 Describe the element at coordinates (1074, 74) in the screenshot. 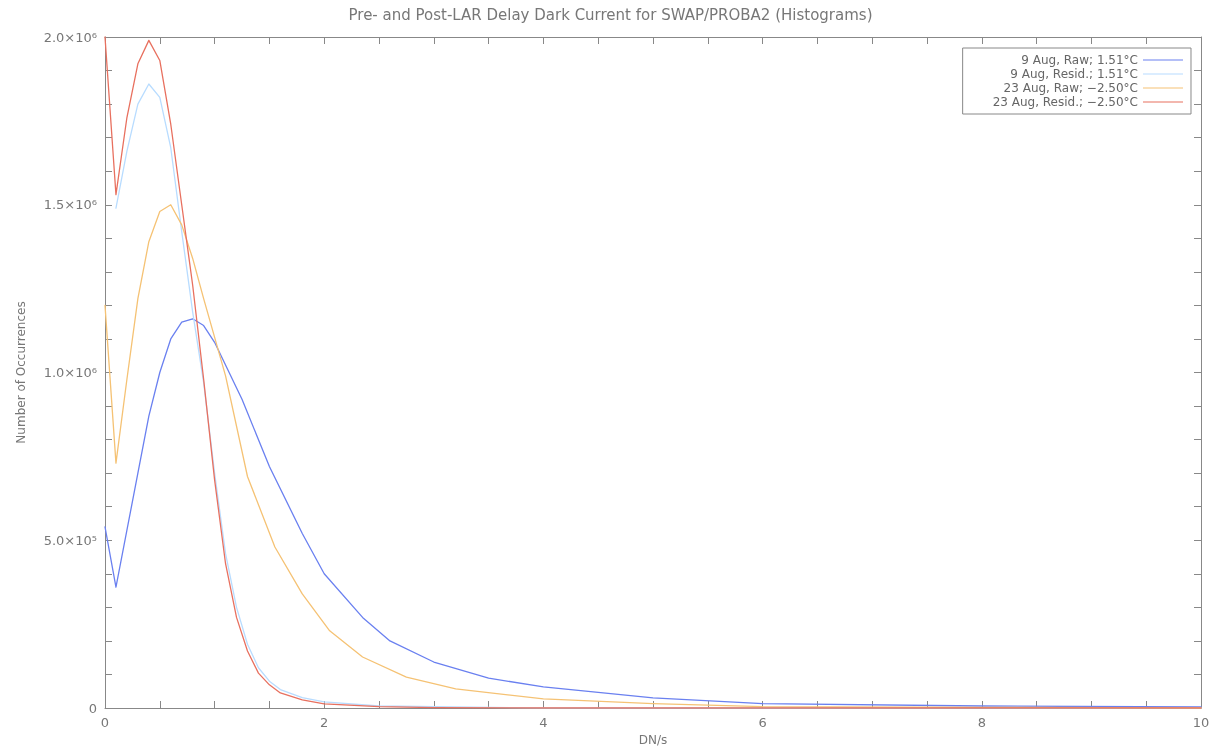

I see `legend-label: 9 Aug, Resid.; 1.51°C` at that location.